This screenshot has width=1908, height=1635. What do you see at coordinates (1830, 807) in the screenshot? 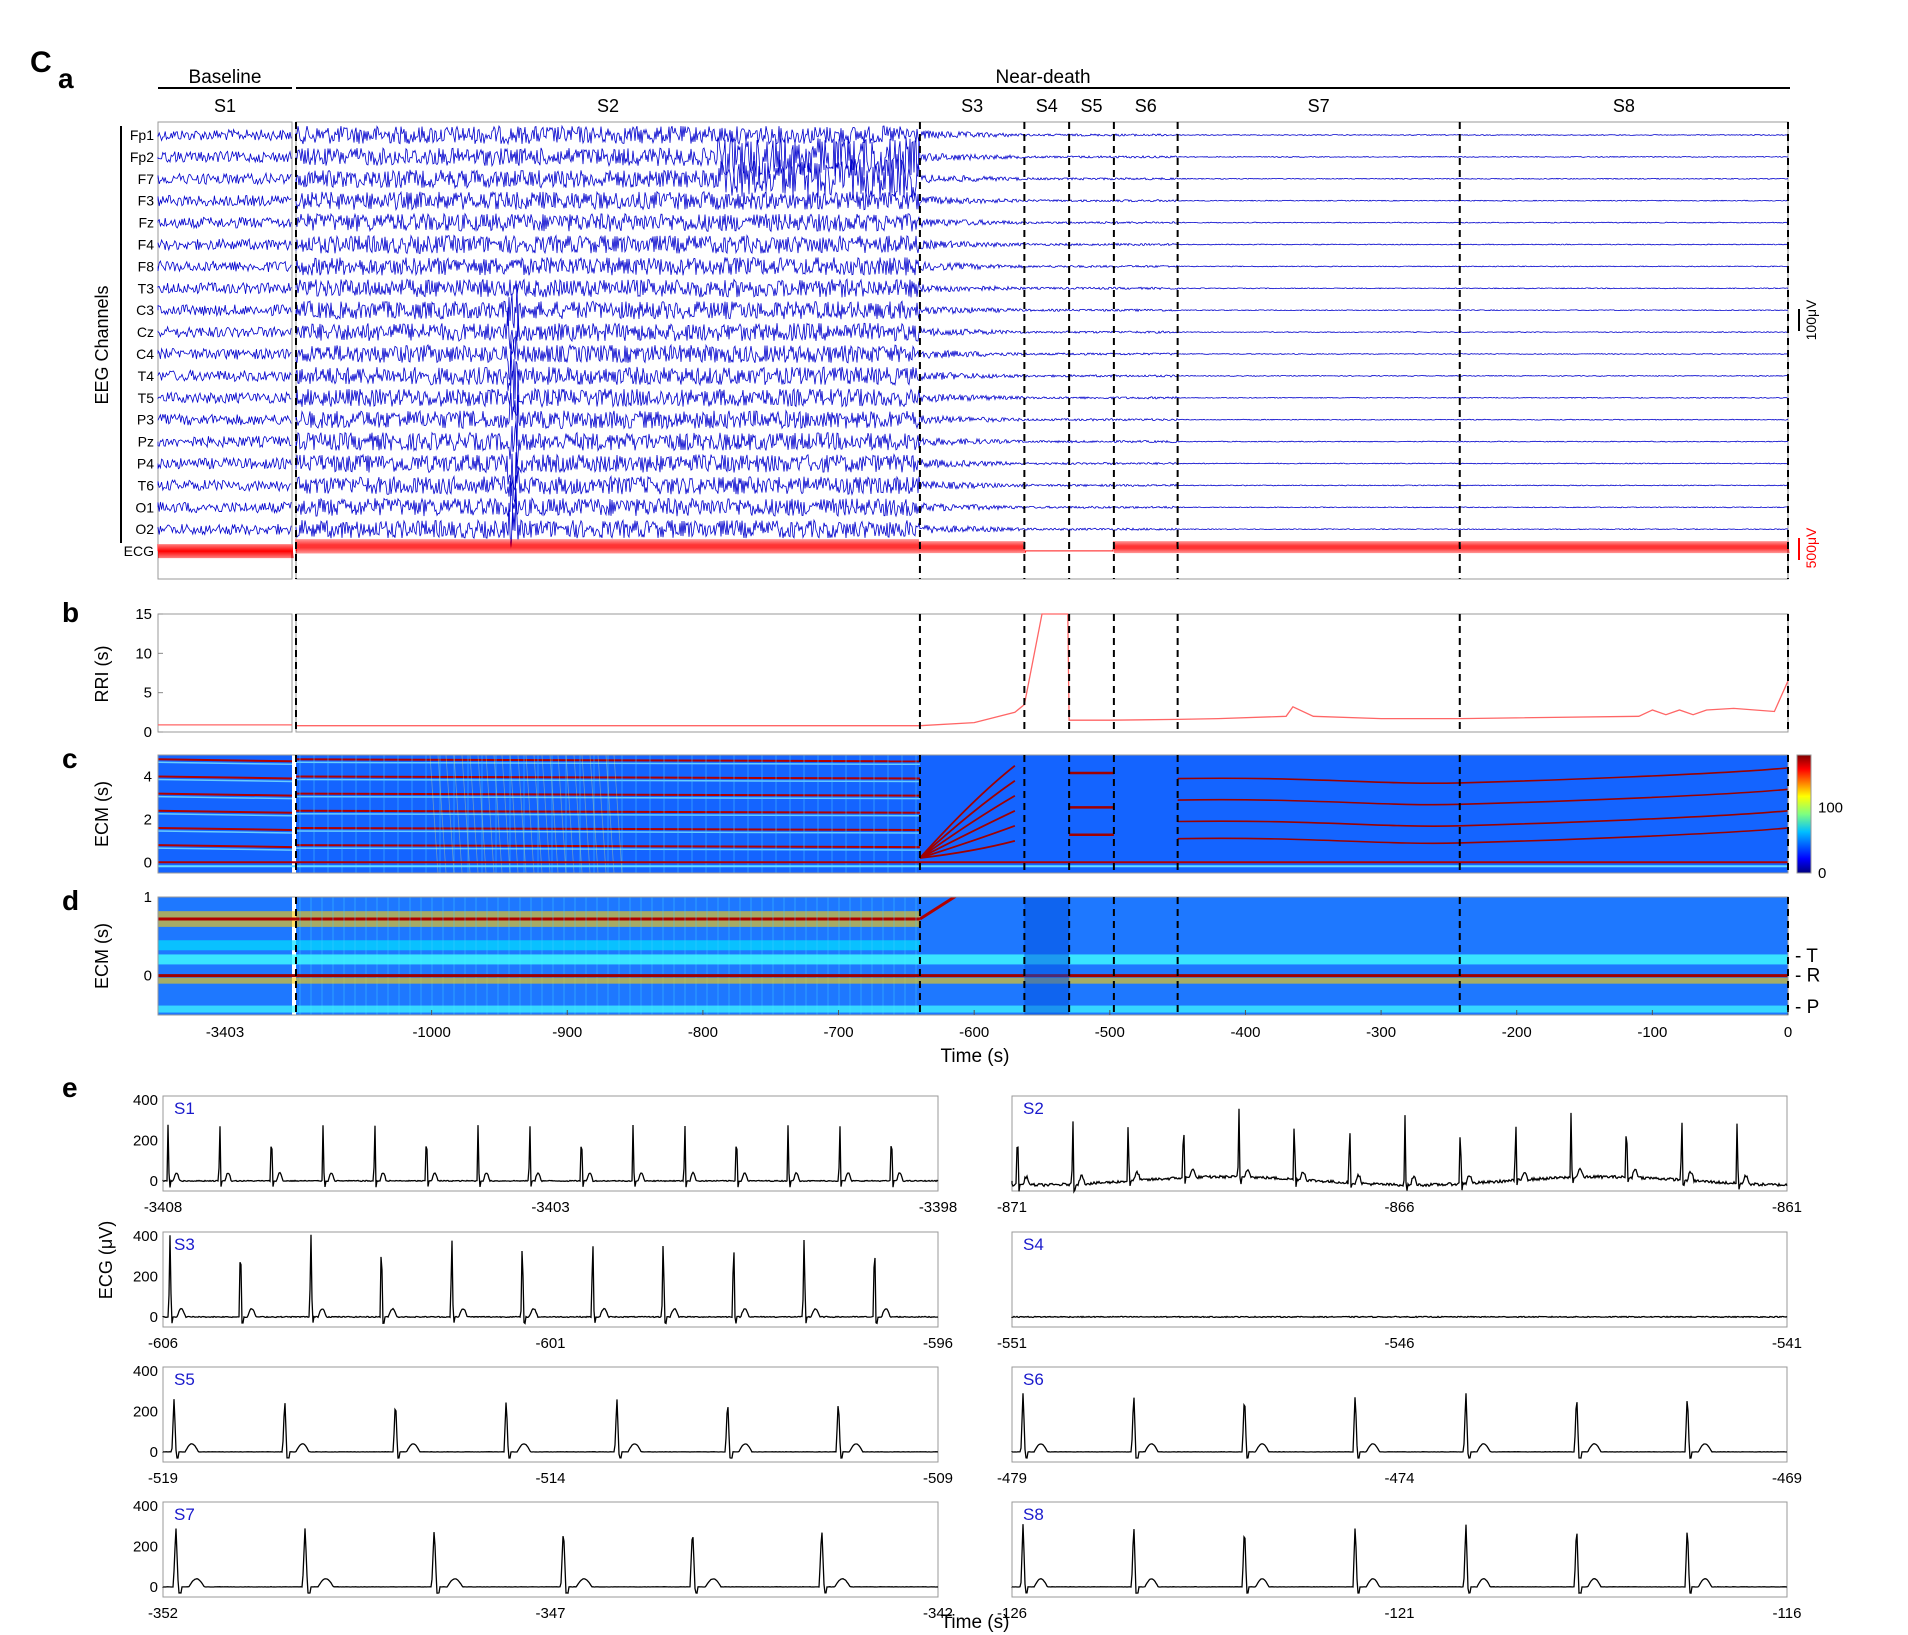
I see `colorbar-tick-label: 100` at bounding box center [1830, 807].